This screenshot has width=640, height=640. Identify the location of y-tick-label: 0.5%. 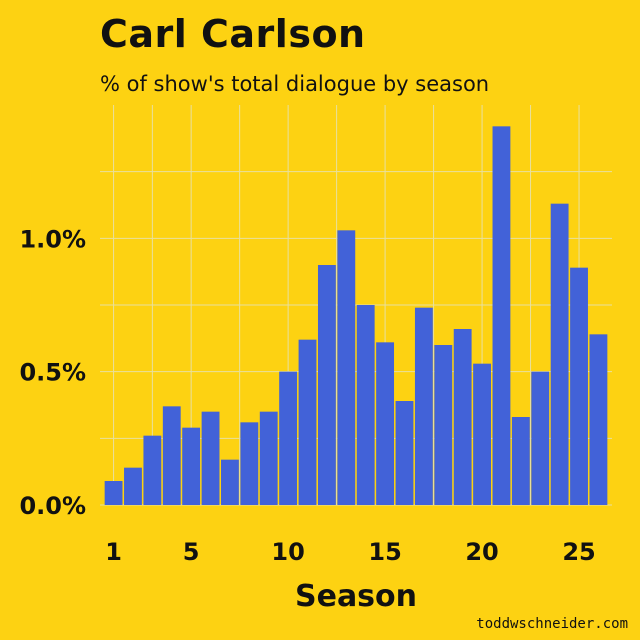
(52, 373).